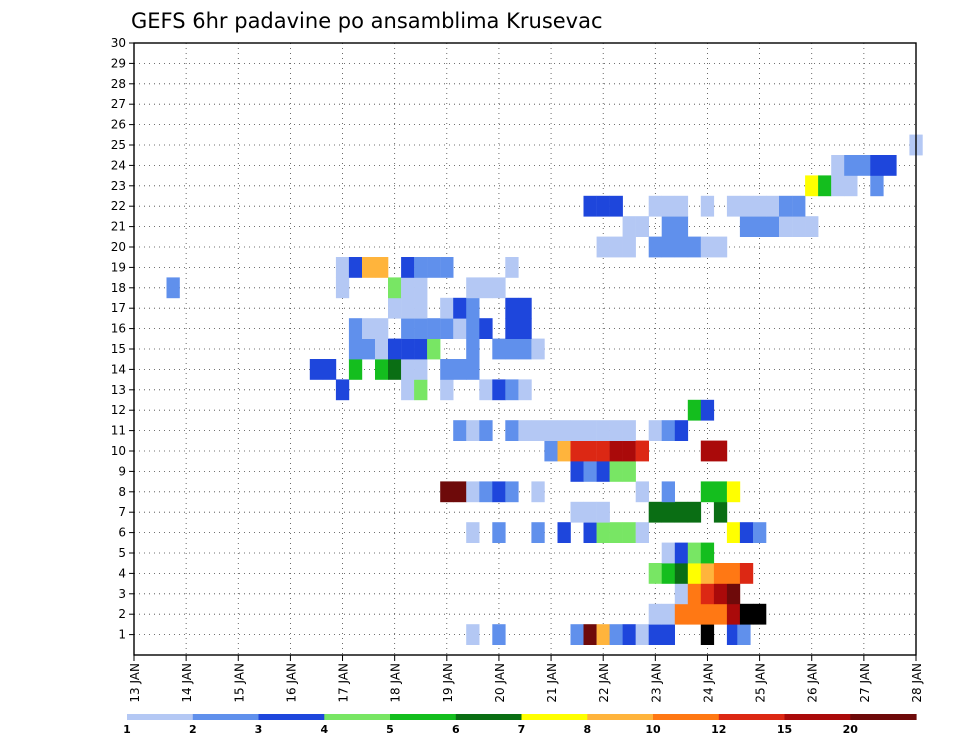  Describe the element at coordinates (187, 683) in the screenshot. I see `x-tick-label: 14 JAN` at that location.